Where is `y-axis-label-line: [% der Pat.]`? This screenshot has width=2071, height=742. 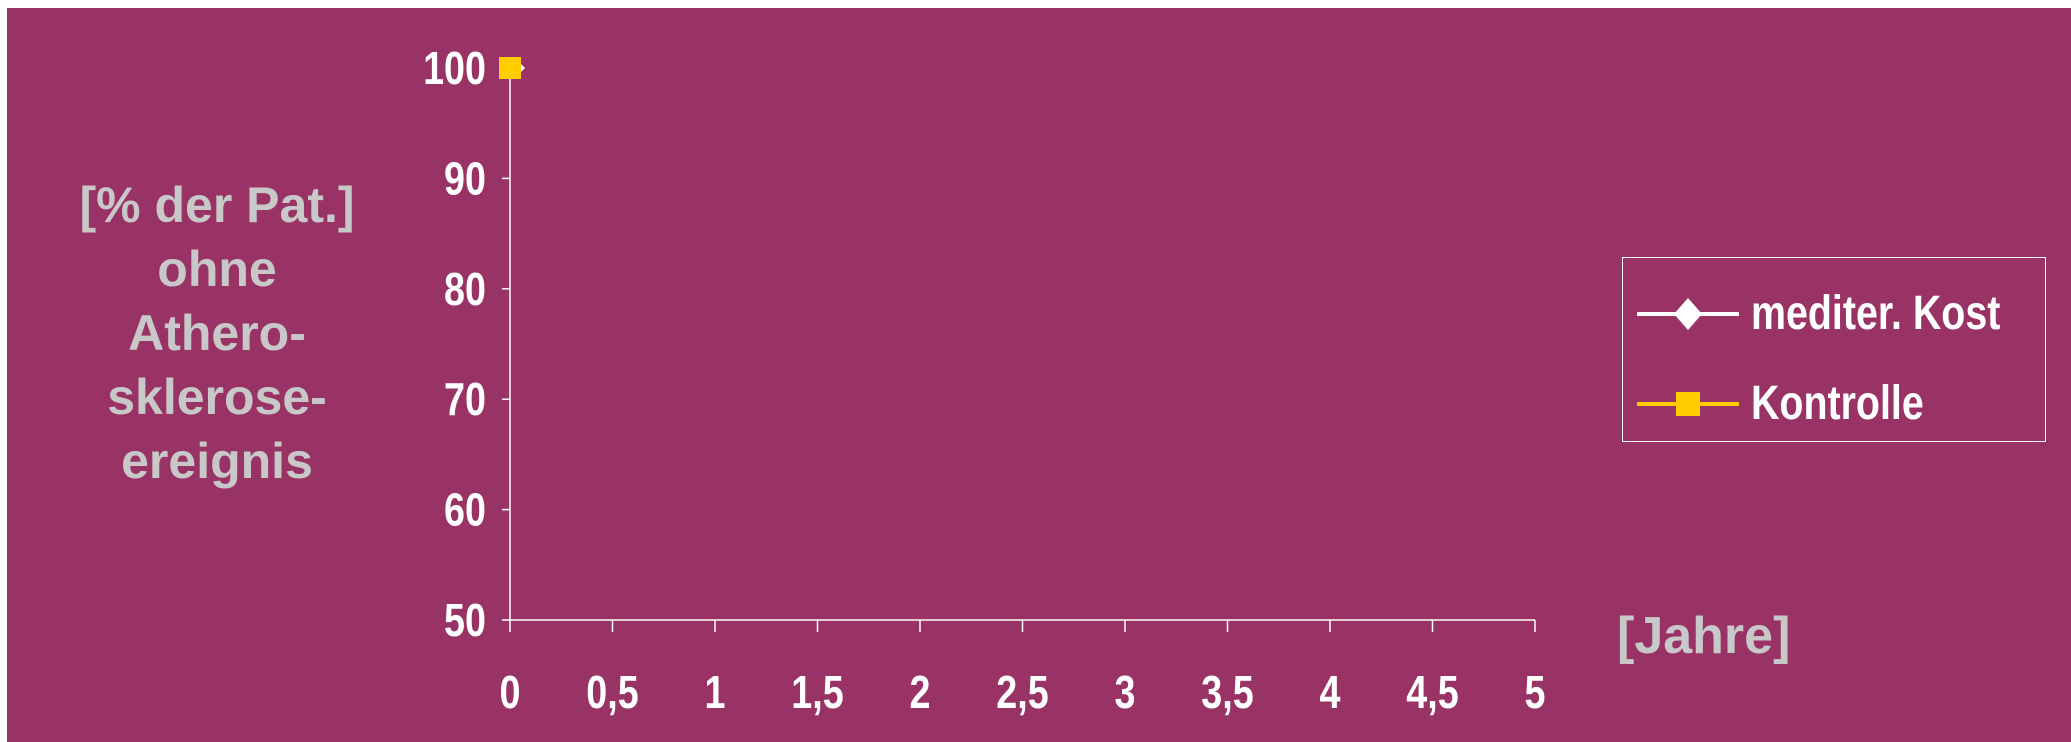 y-axis-label-line: [% der Pat.] is located at coordinates (217, 205).